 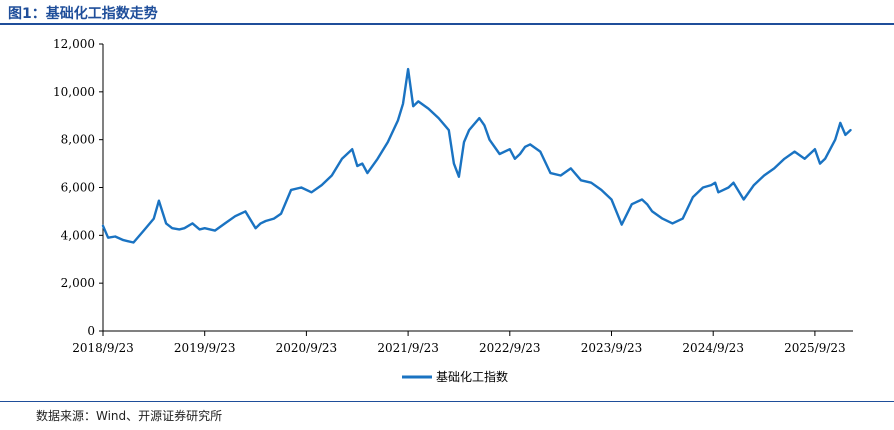 What do you see at coordinates (815, 348) in the screenshot?
I see `x-tick-label: 2025/9/23` at bounding box center [815, 348].